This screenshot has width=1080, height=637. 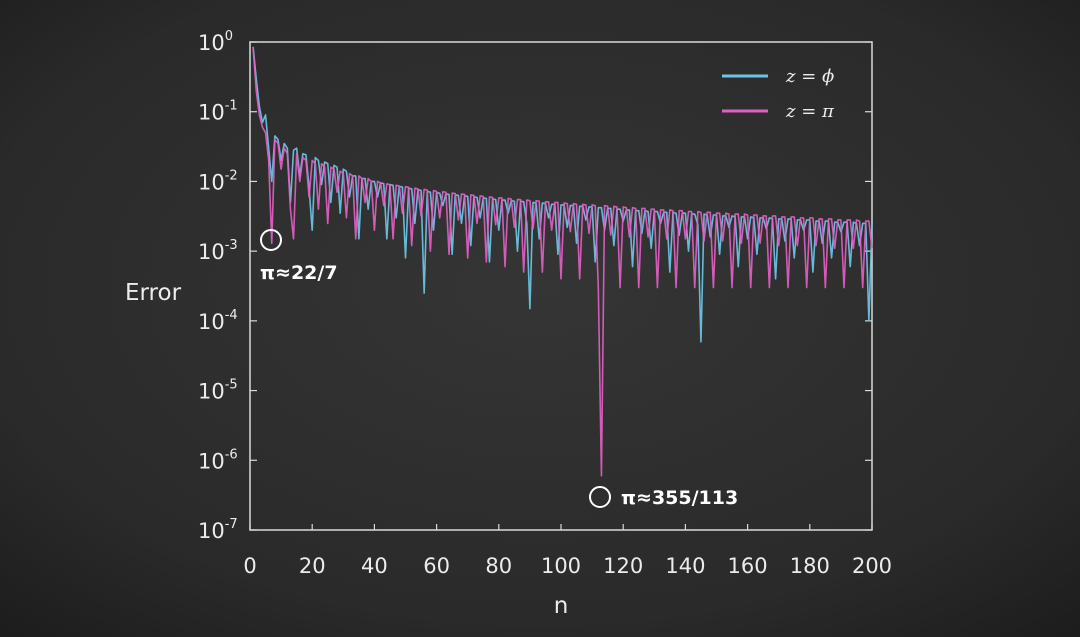 I want to click on x-tick-label: 0, so click(x=249, y=566).